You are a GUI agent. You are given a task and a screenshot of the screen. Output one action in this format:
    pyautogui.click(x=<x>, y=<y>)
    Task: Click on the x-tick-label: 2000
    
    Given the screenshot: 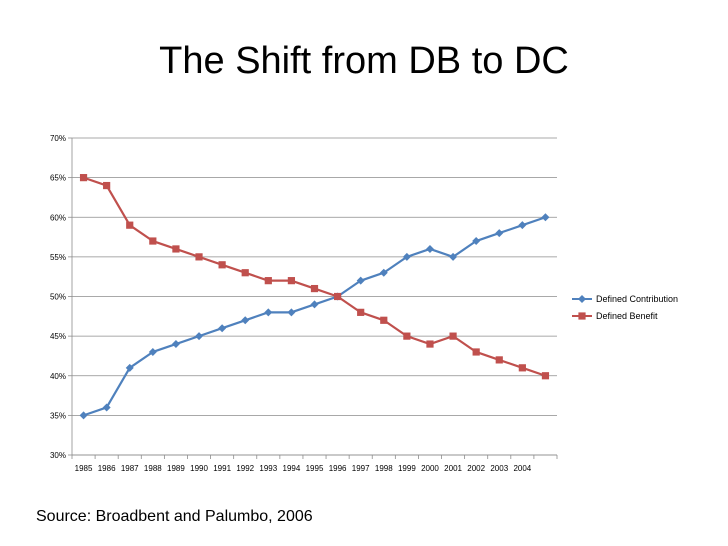 What is the action you would take?
    pyautogui.click(x=430, y=468)
    